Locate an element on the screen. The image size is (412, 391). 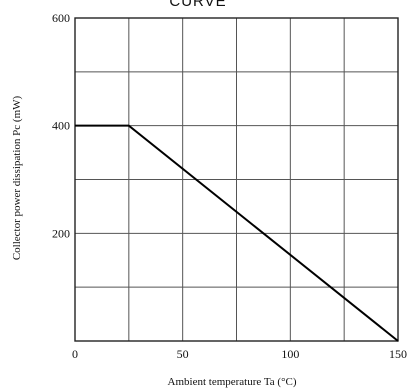
x-axis-label: Ambient temperature Ta (°C) is located at coordinates (232, 382).